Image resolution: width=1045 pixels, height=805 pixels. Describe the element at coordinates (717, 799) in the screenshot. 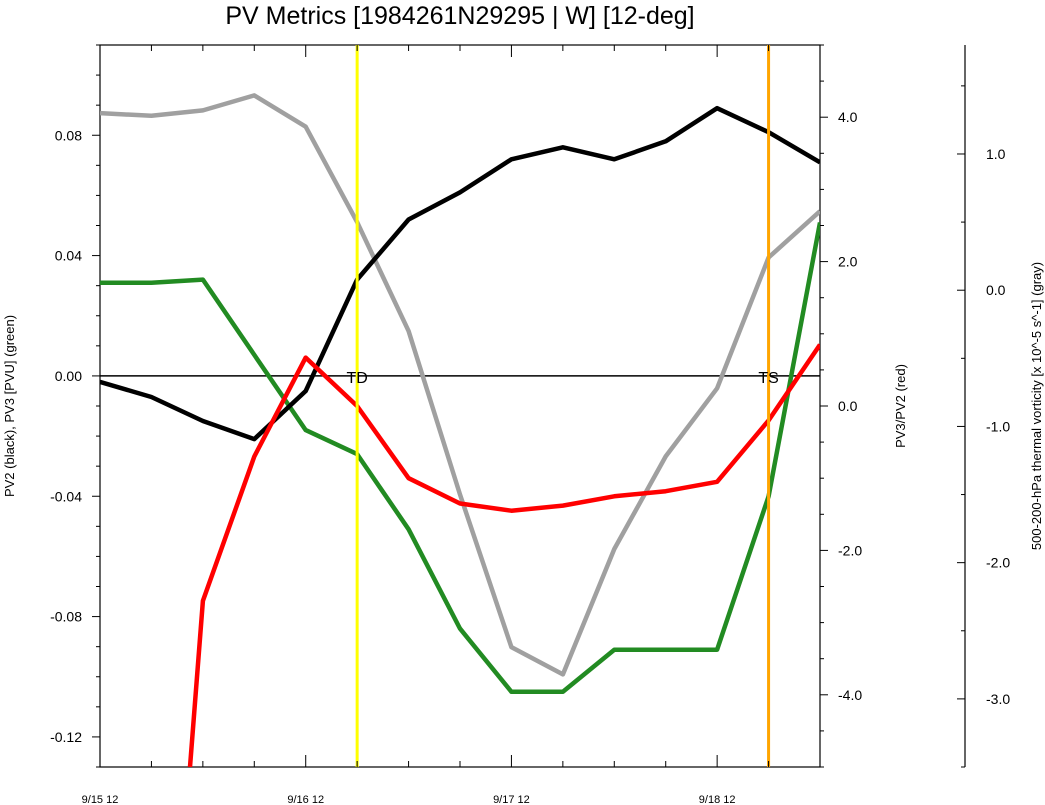

I see `x-tick-label: 9/18 12` at that location.